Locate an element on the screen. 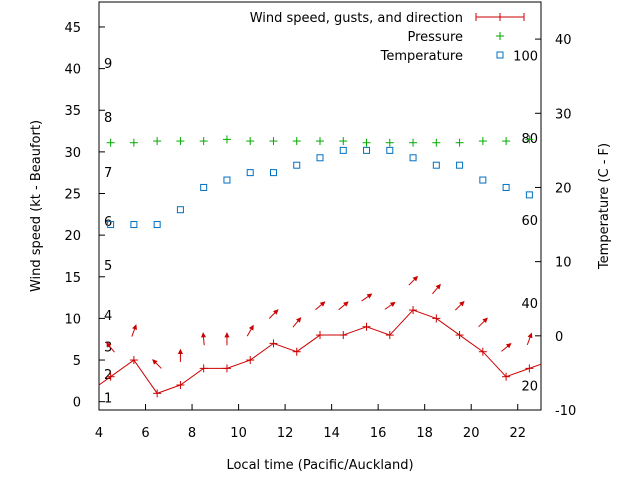  y-tick-label-right: 0 is located at coordinates (559, 337).